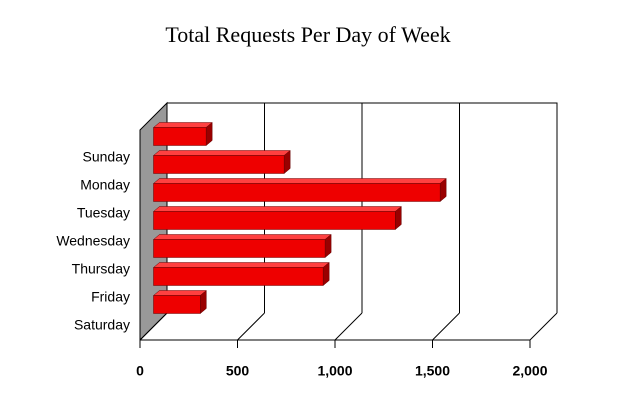 The height and width of the screenshot is (400, 620). I want to click on y-tick-label: Monday, so click(105, 185).